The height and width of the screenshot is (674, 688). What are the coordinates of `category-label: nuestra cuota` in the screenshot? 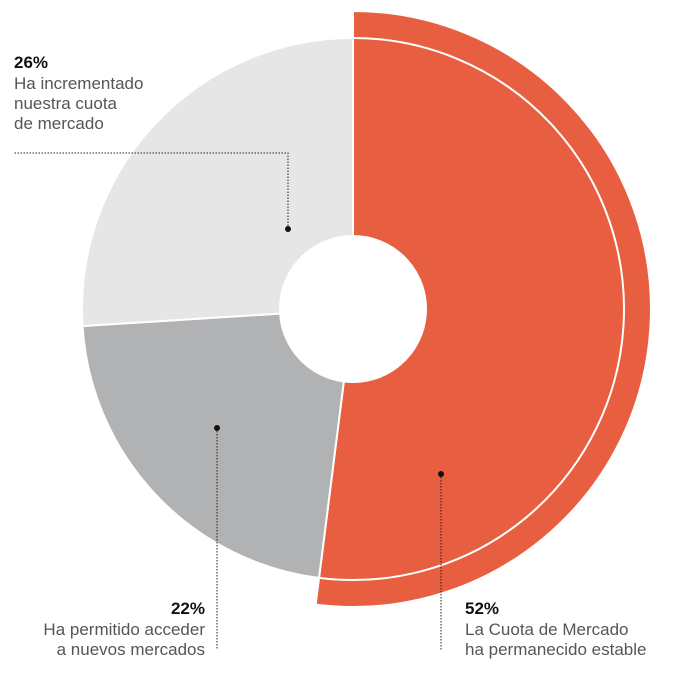 It's located at (66, 103).